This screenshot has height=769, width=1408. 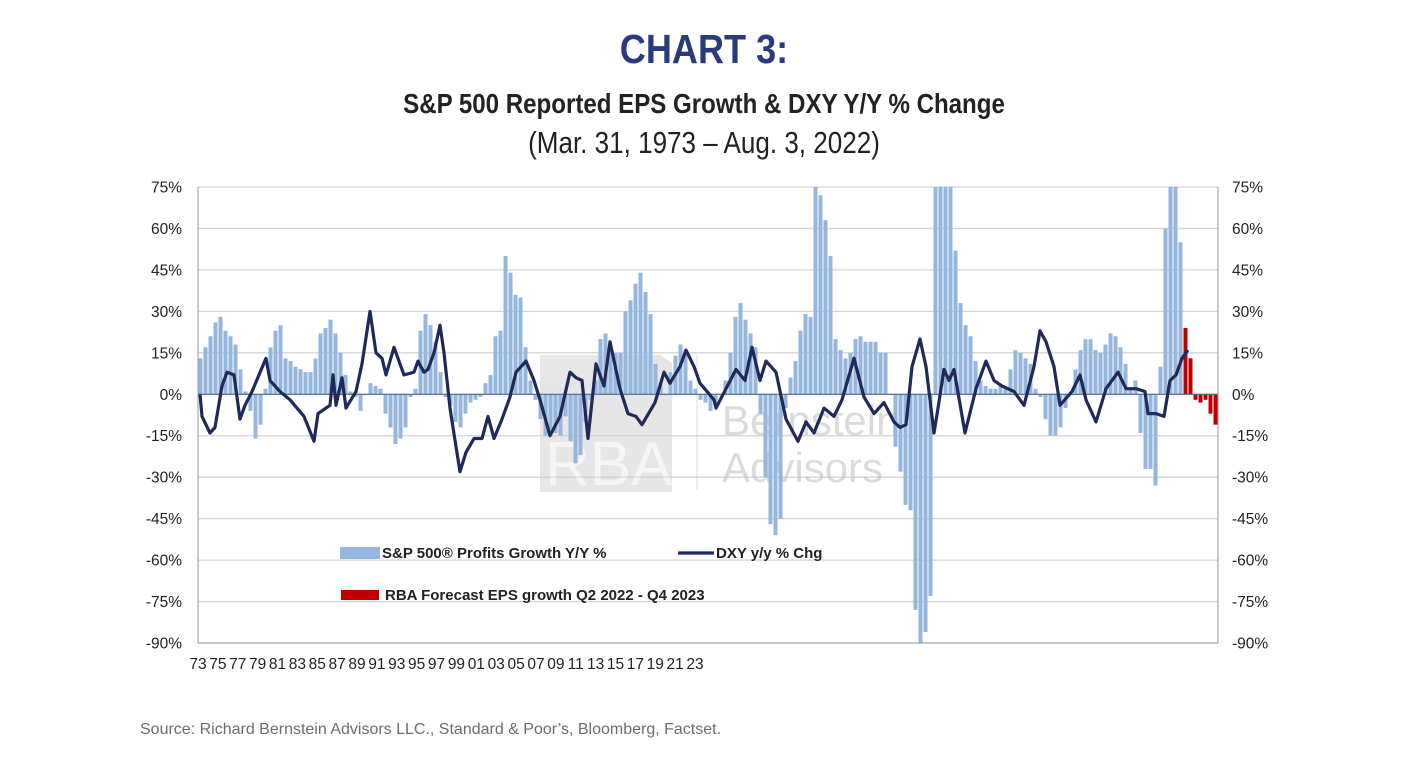 I want to click on x-tick-label: 05, so click(x=515, y=664).